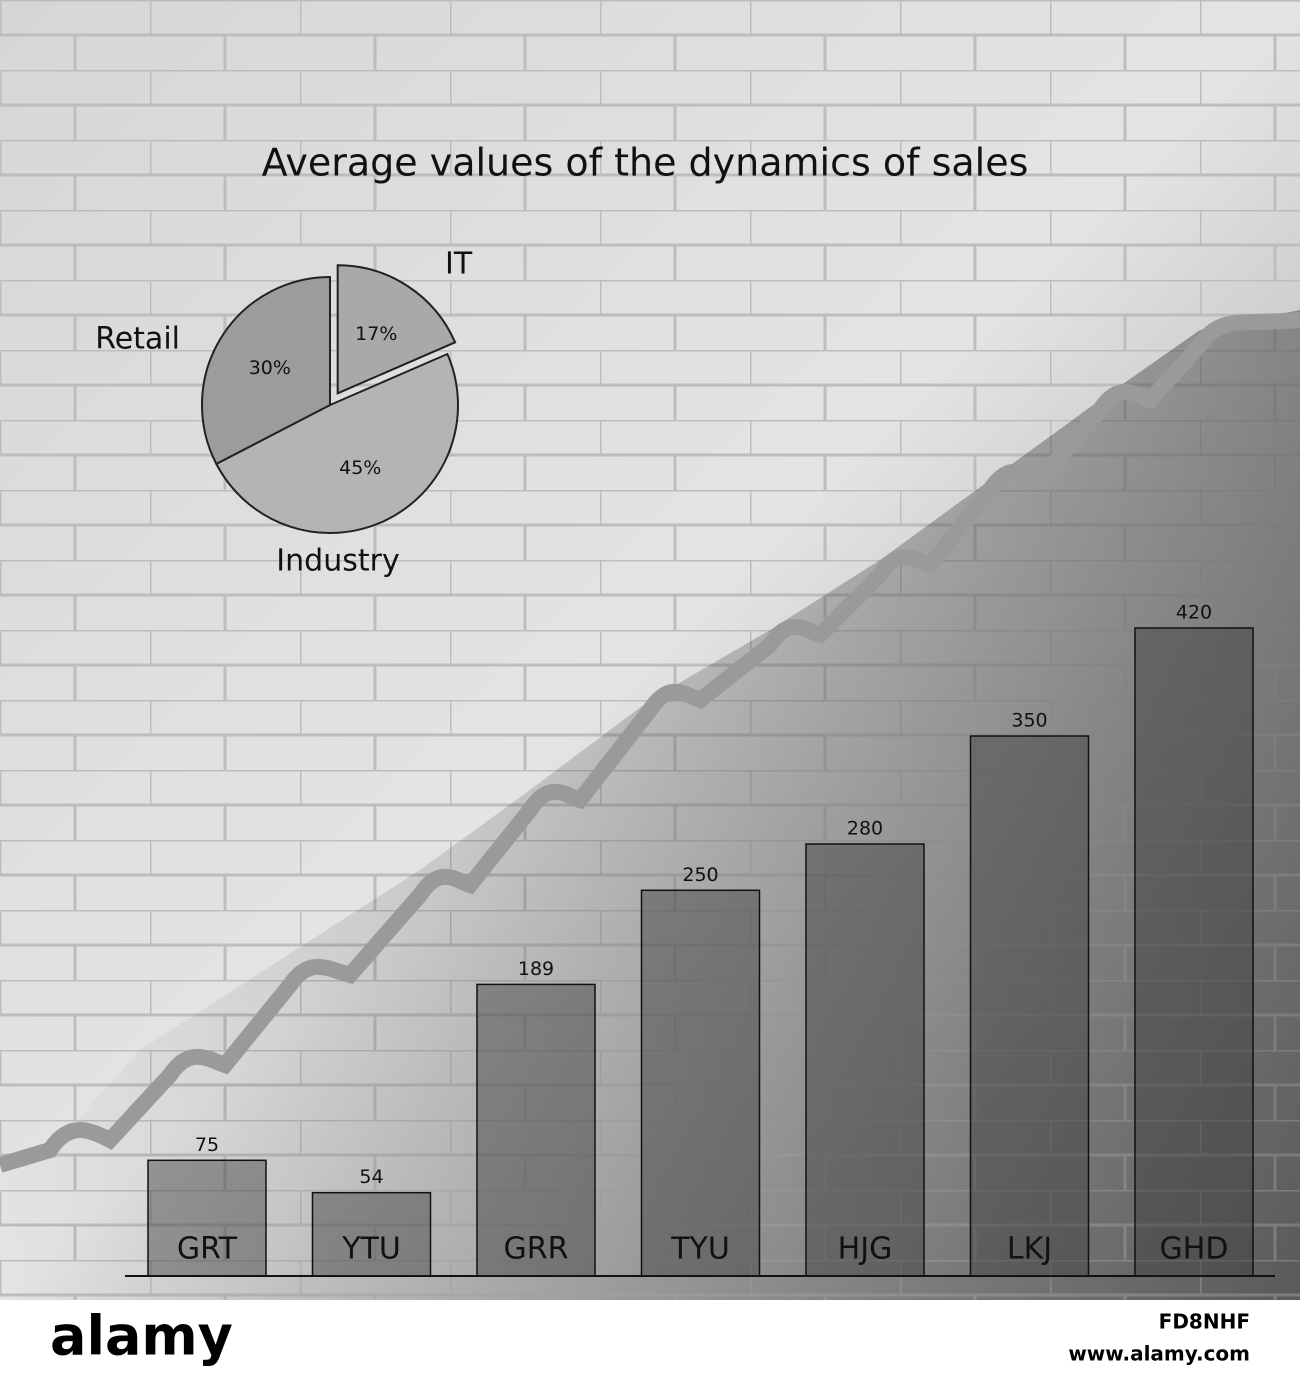 The height and width of the screenshot is (1394, 1300). I want to click on bar-value-label: 250, so click(700, 875).